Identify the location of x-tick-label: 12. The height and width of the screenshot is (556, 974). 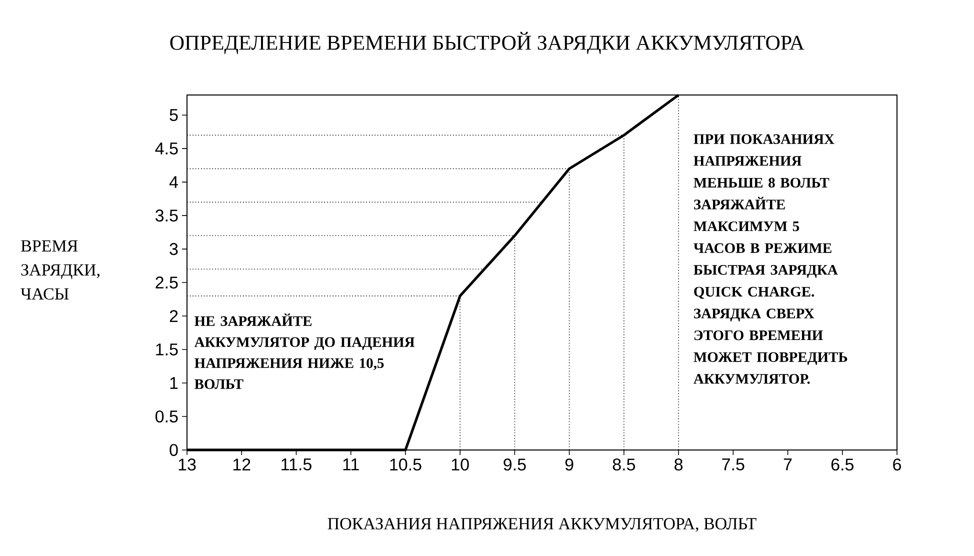
(241, 464).